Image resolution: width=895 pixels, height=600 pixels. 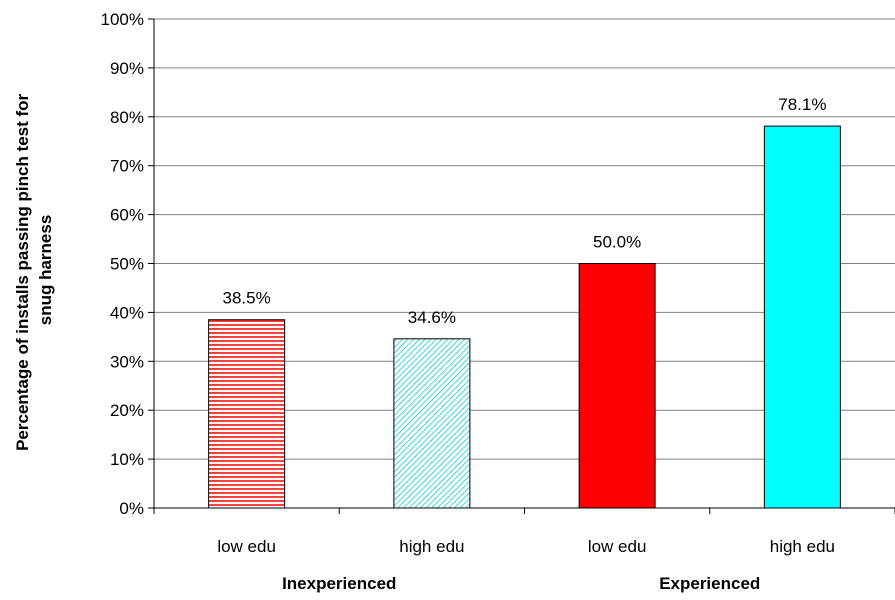 What do you see at coordinates (127, 459) in the screenshot?
I see `y-tick-label: 10%` at bounding box center [127, 459].